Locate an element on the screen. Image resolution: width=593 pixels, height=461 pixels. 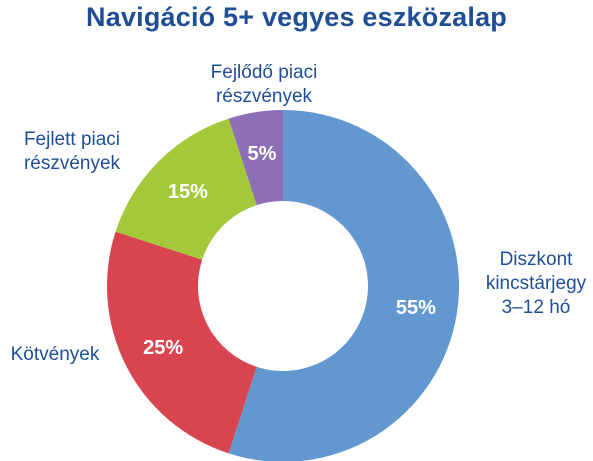
slice-category-label: Kötvények is located at coordinates (55, 354).